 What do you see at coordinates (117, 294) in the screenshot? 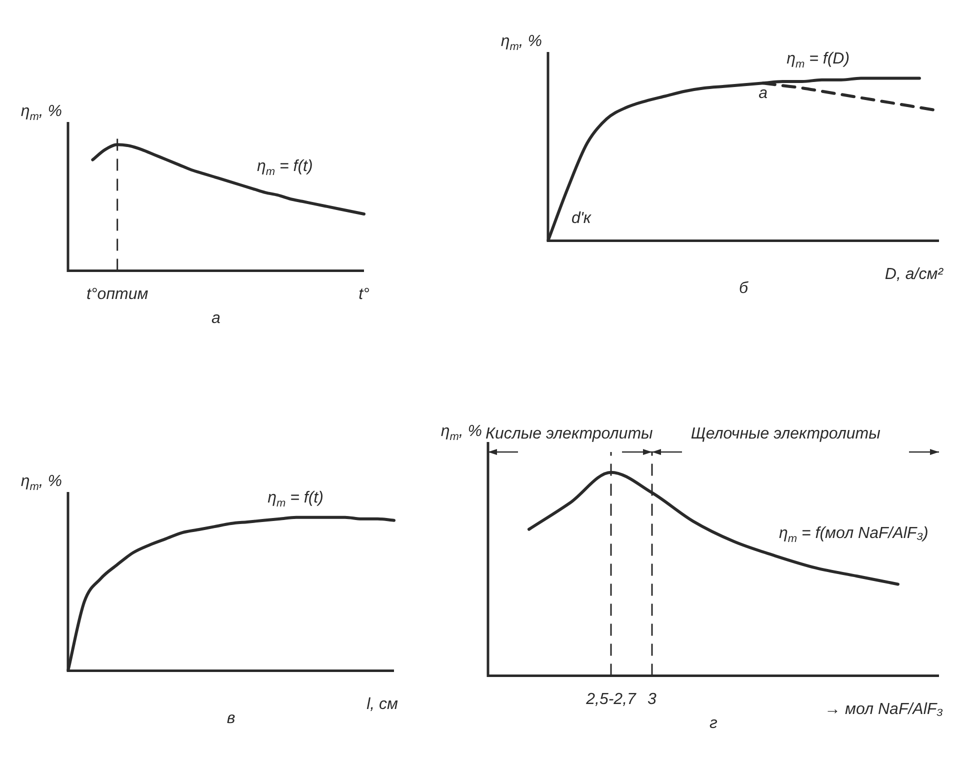
I see `x-tick-label: t°оптим` at bounding box center [117, 294].